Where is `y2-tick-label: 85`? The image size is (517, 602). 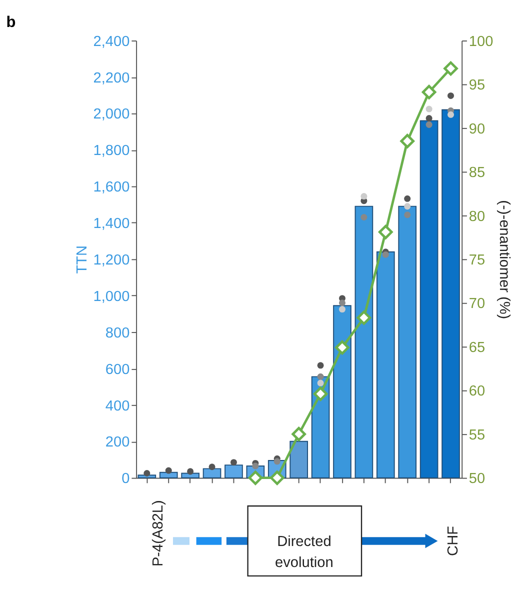
y2-tick-label: 85 is located at coordinates (477, 173).